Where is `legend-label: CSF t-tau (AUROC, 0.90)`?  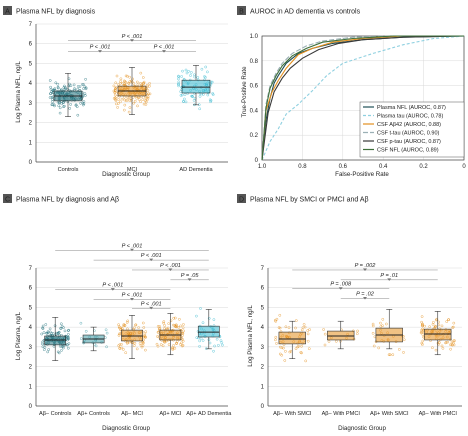 legend-label: CSF t-tau (AUROC, 0.90) is located at coordinates (408, 134).